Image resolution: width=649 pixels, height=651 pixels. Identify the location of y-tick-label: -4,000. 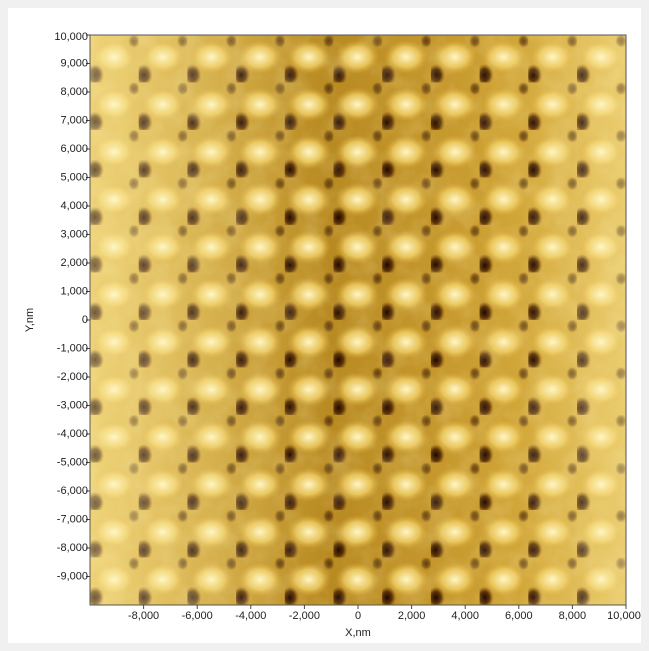
(72, 434).